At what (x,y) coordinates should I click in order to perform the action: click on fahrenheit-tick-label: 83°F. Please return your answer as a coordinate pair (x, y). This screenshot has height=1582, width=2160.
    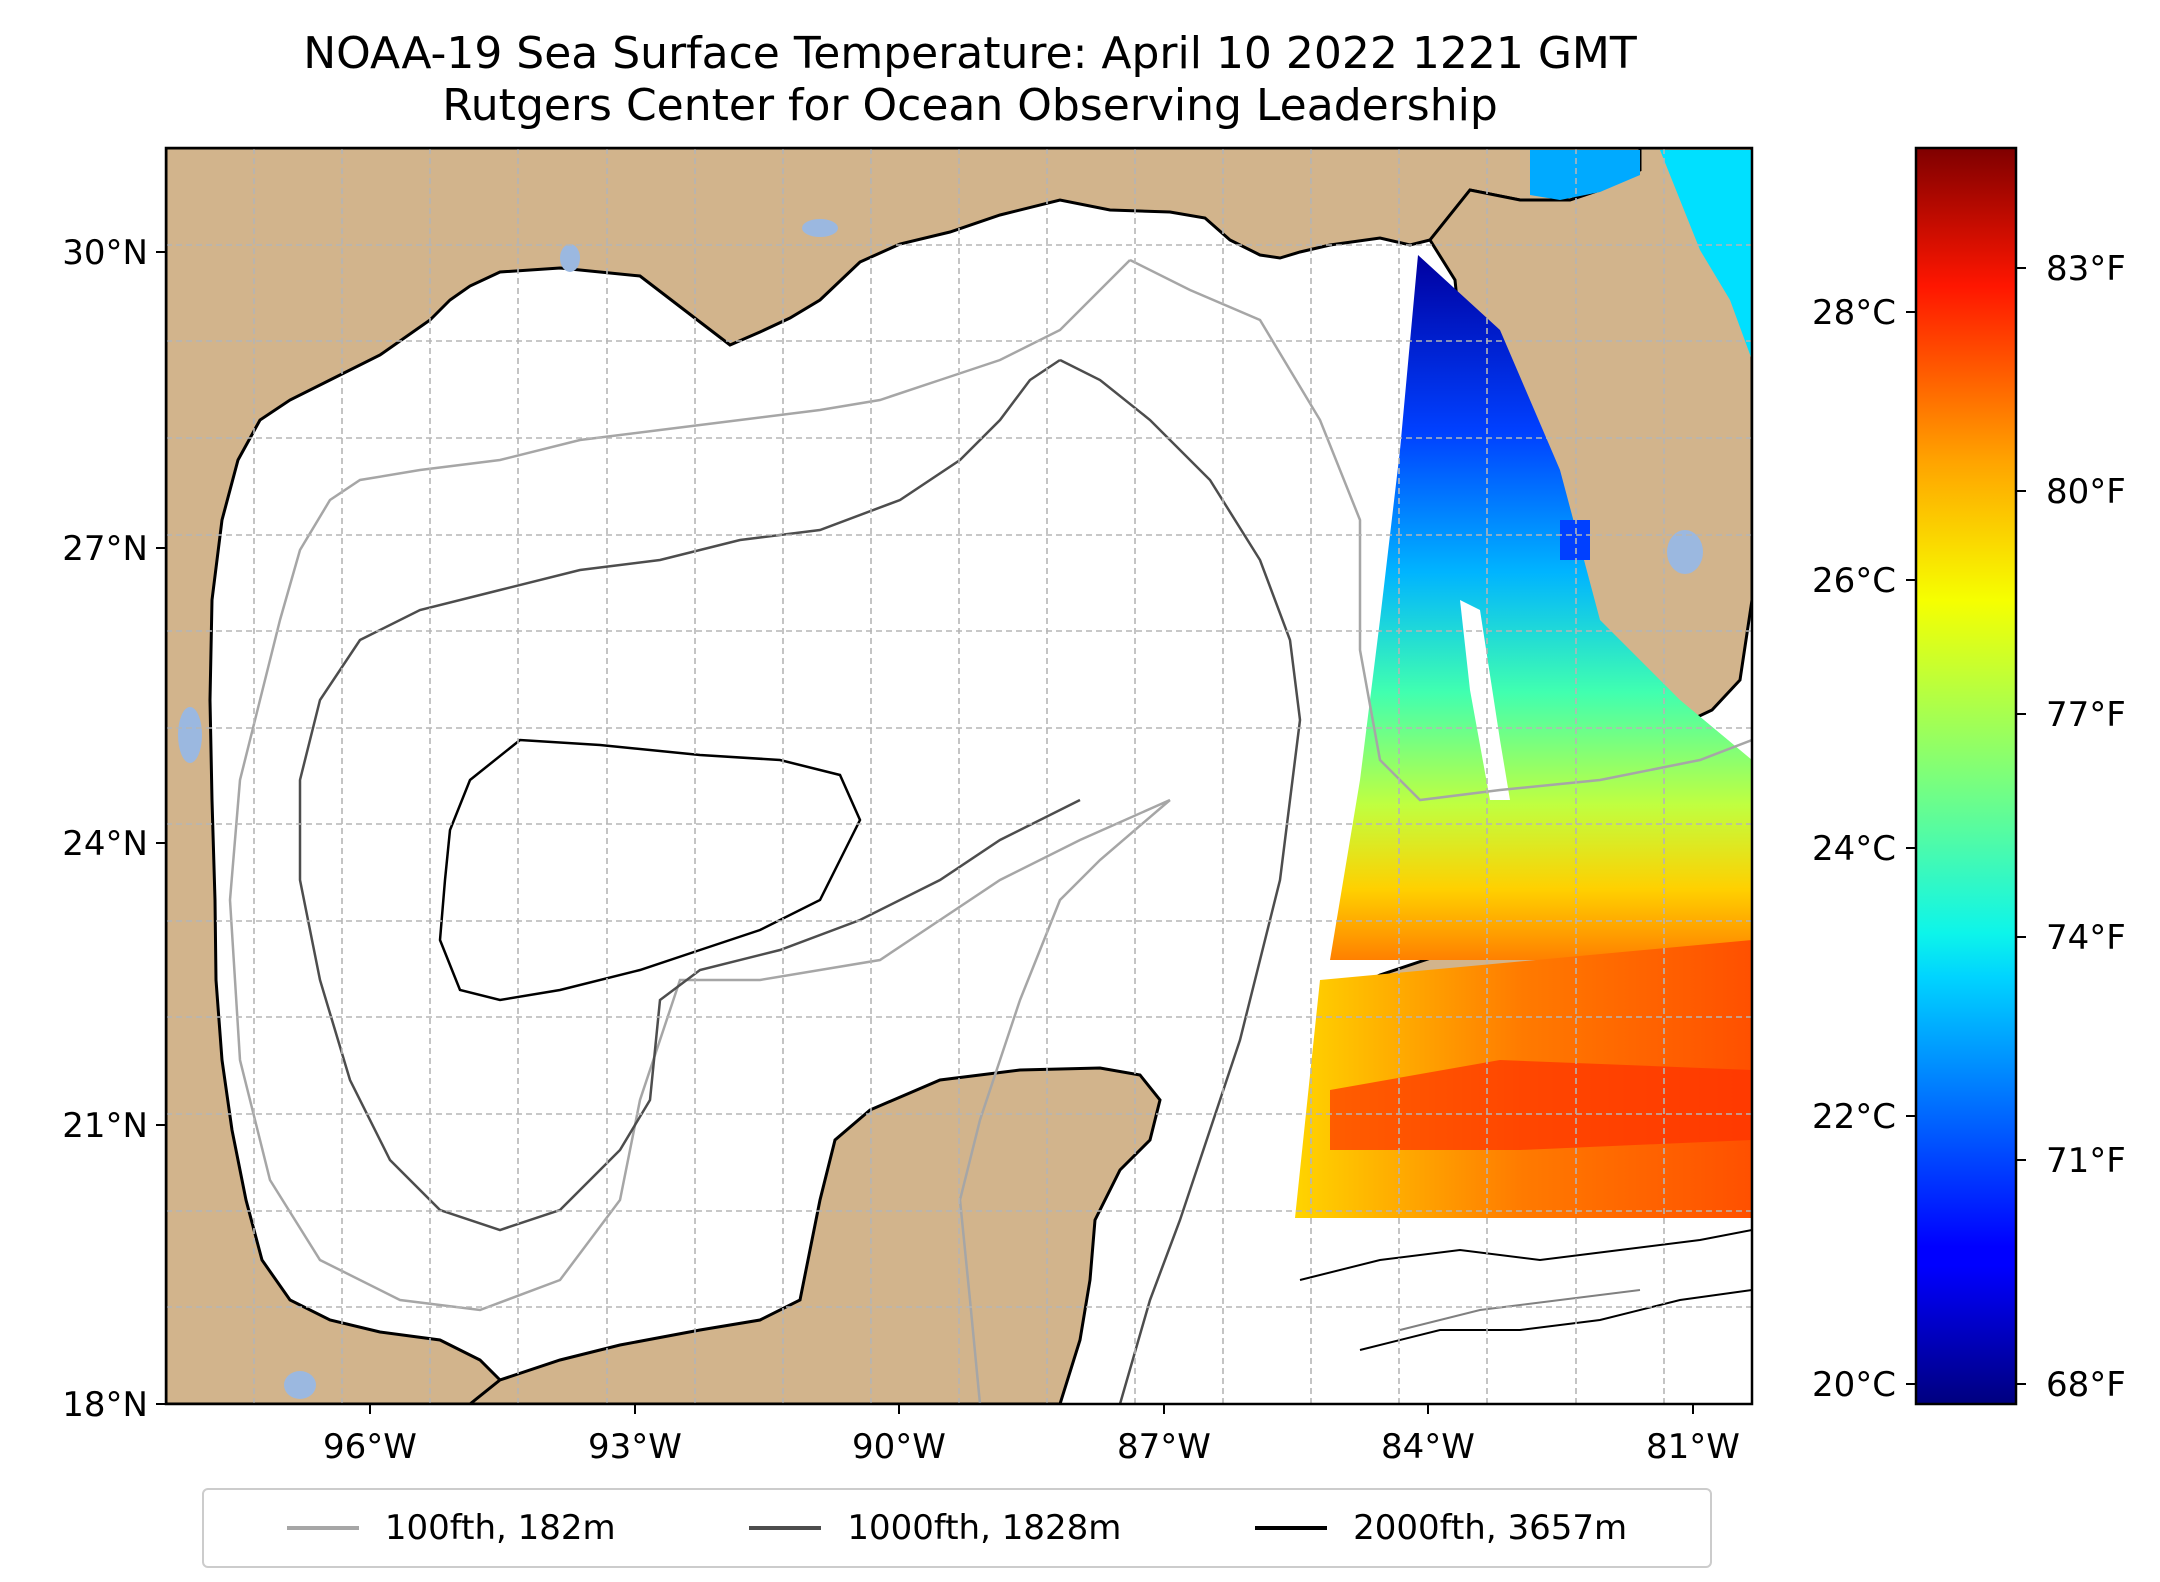
    Looking at the image, I should click on (2086, 269).